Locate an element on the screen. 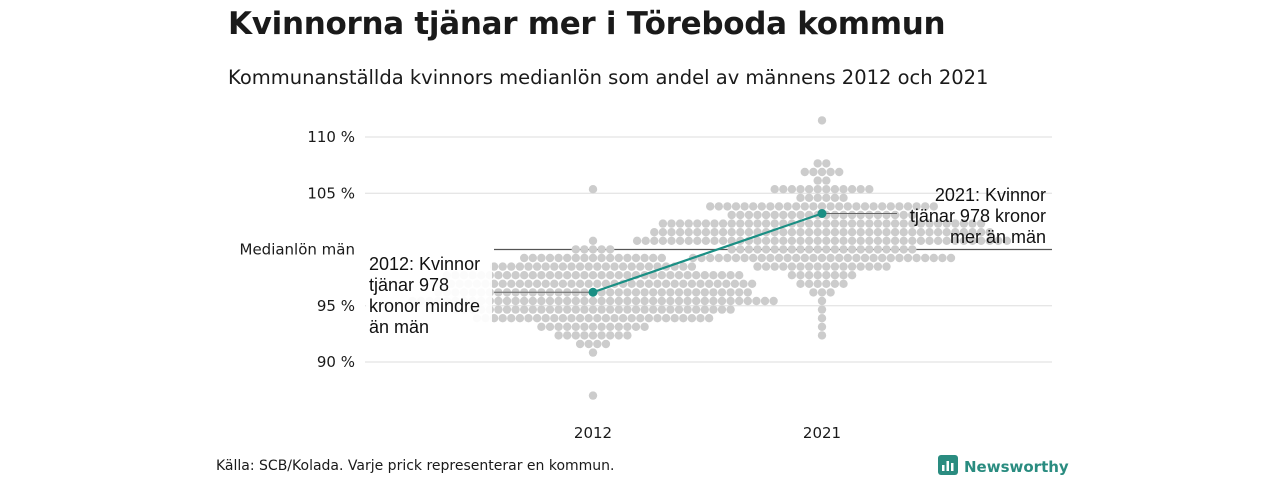  brand-logo: Newsworthy is located at coordinates (1003, 467).